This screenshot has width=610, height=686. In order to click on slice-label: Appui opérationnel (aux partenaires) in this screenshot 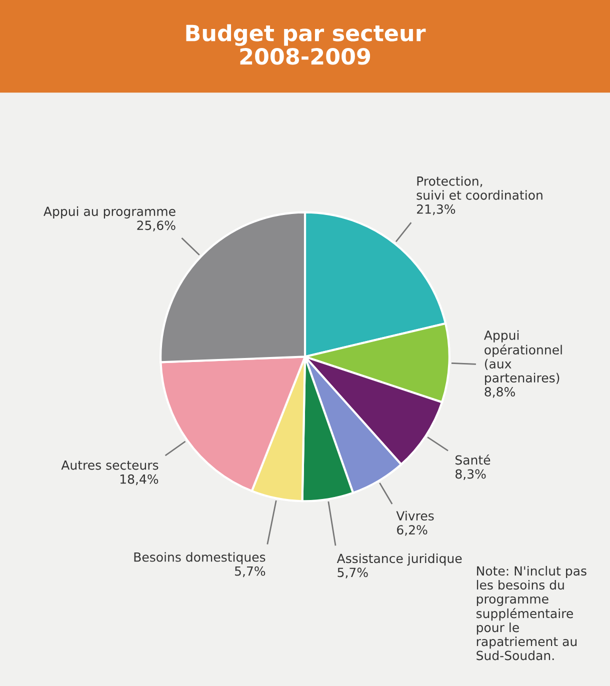, I will do `click(523, 357)`.